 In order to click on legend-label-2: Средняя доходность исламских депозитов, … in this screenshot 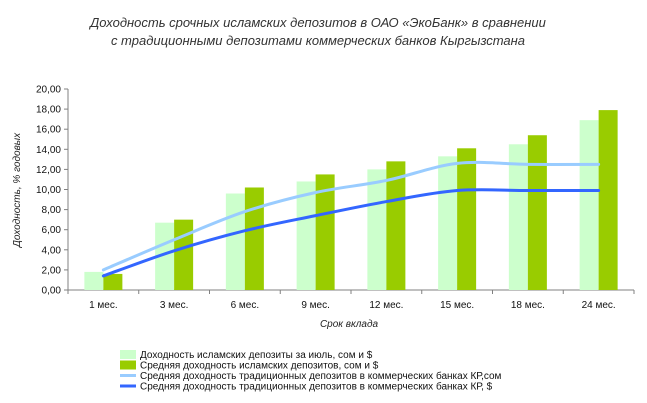, I will do `click(259, 366)`.